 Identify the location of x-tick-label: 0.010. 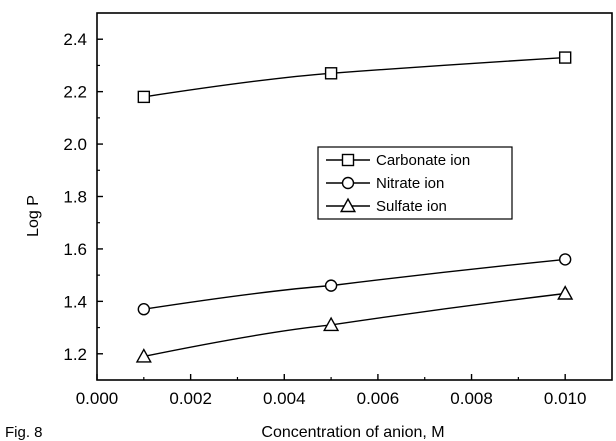
(565, 398).